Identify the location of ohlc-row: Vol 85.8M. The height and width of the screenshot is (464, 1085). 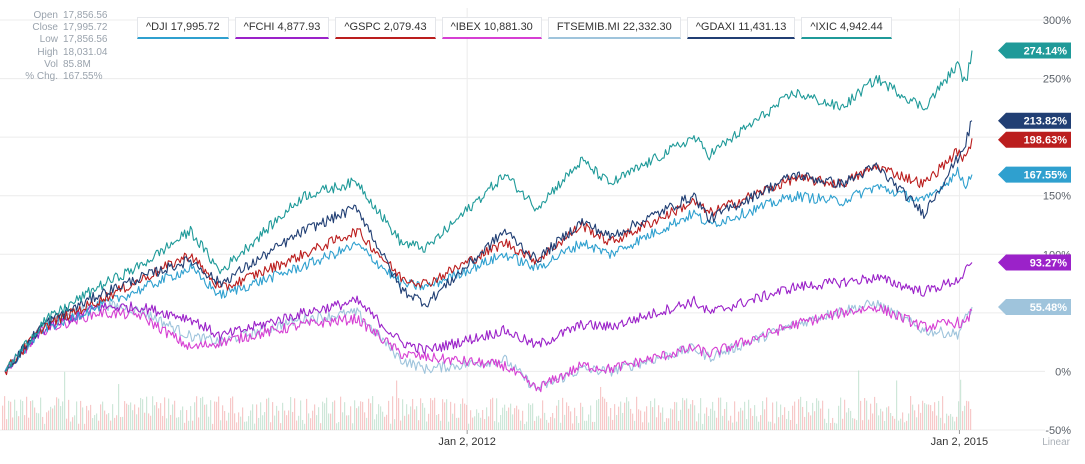
(58, 65).